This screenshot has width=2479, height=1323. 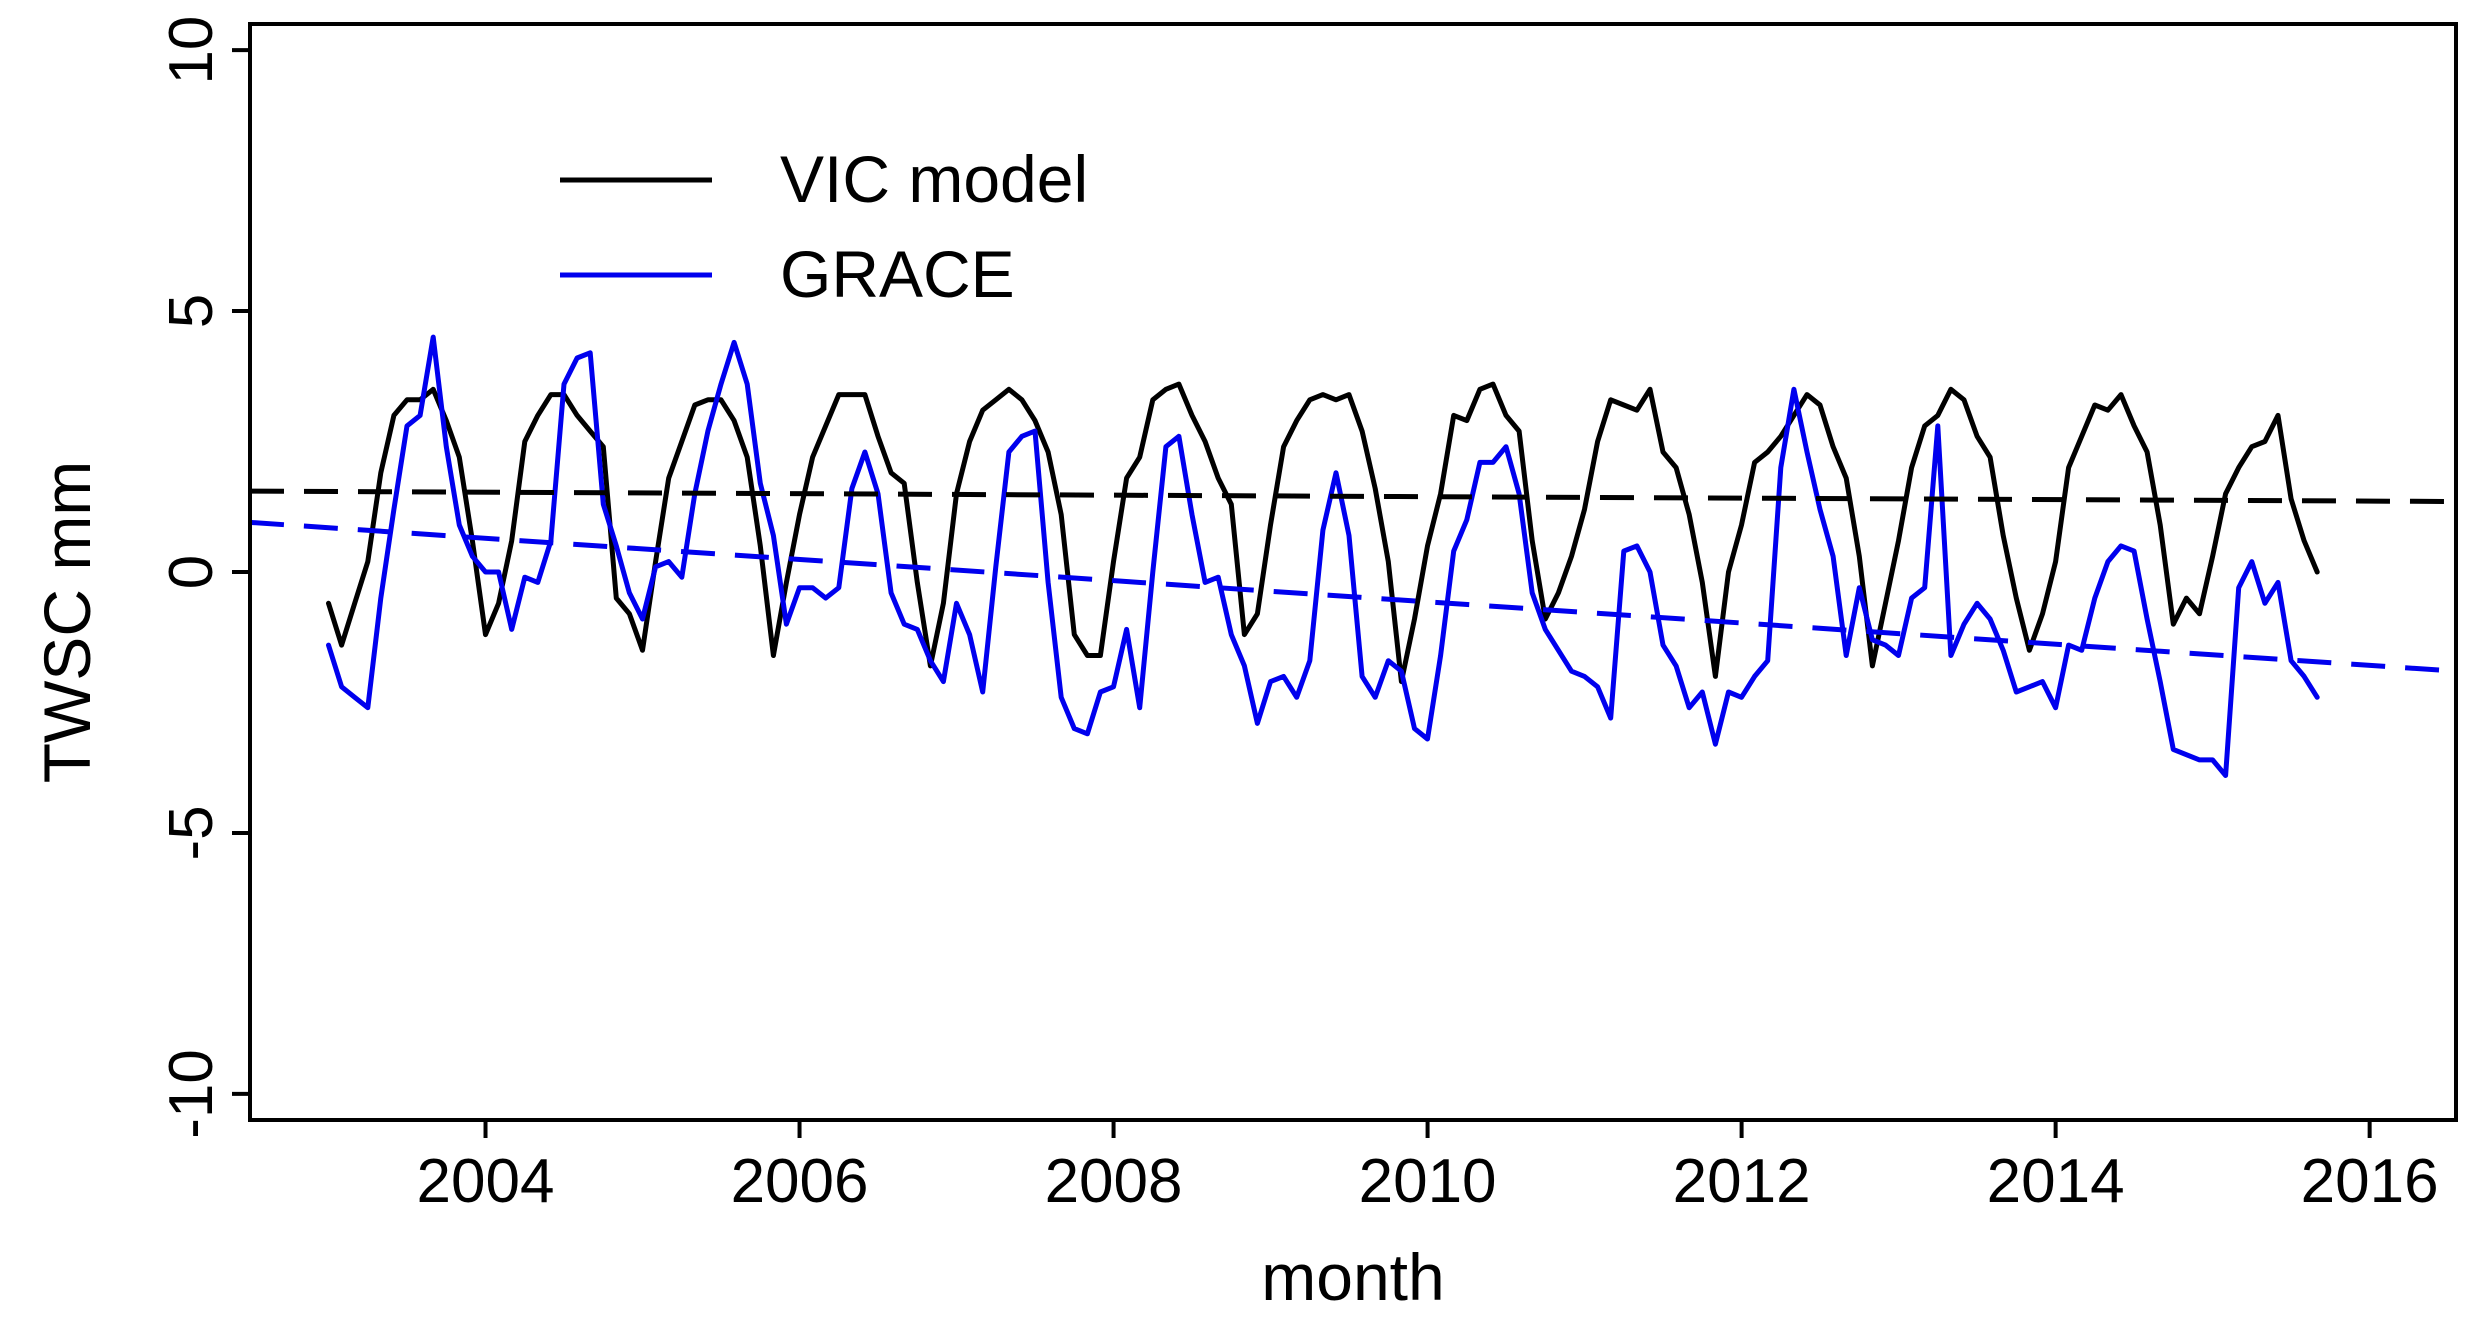 What do you see at coordinates (1428, 1181) in the screenshot?
I see `x-tick-label: 2010` at bounding box center [1428, 1181].